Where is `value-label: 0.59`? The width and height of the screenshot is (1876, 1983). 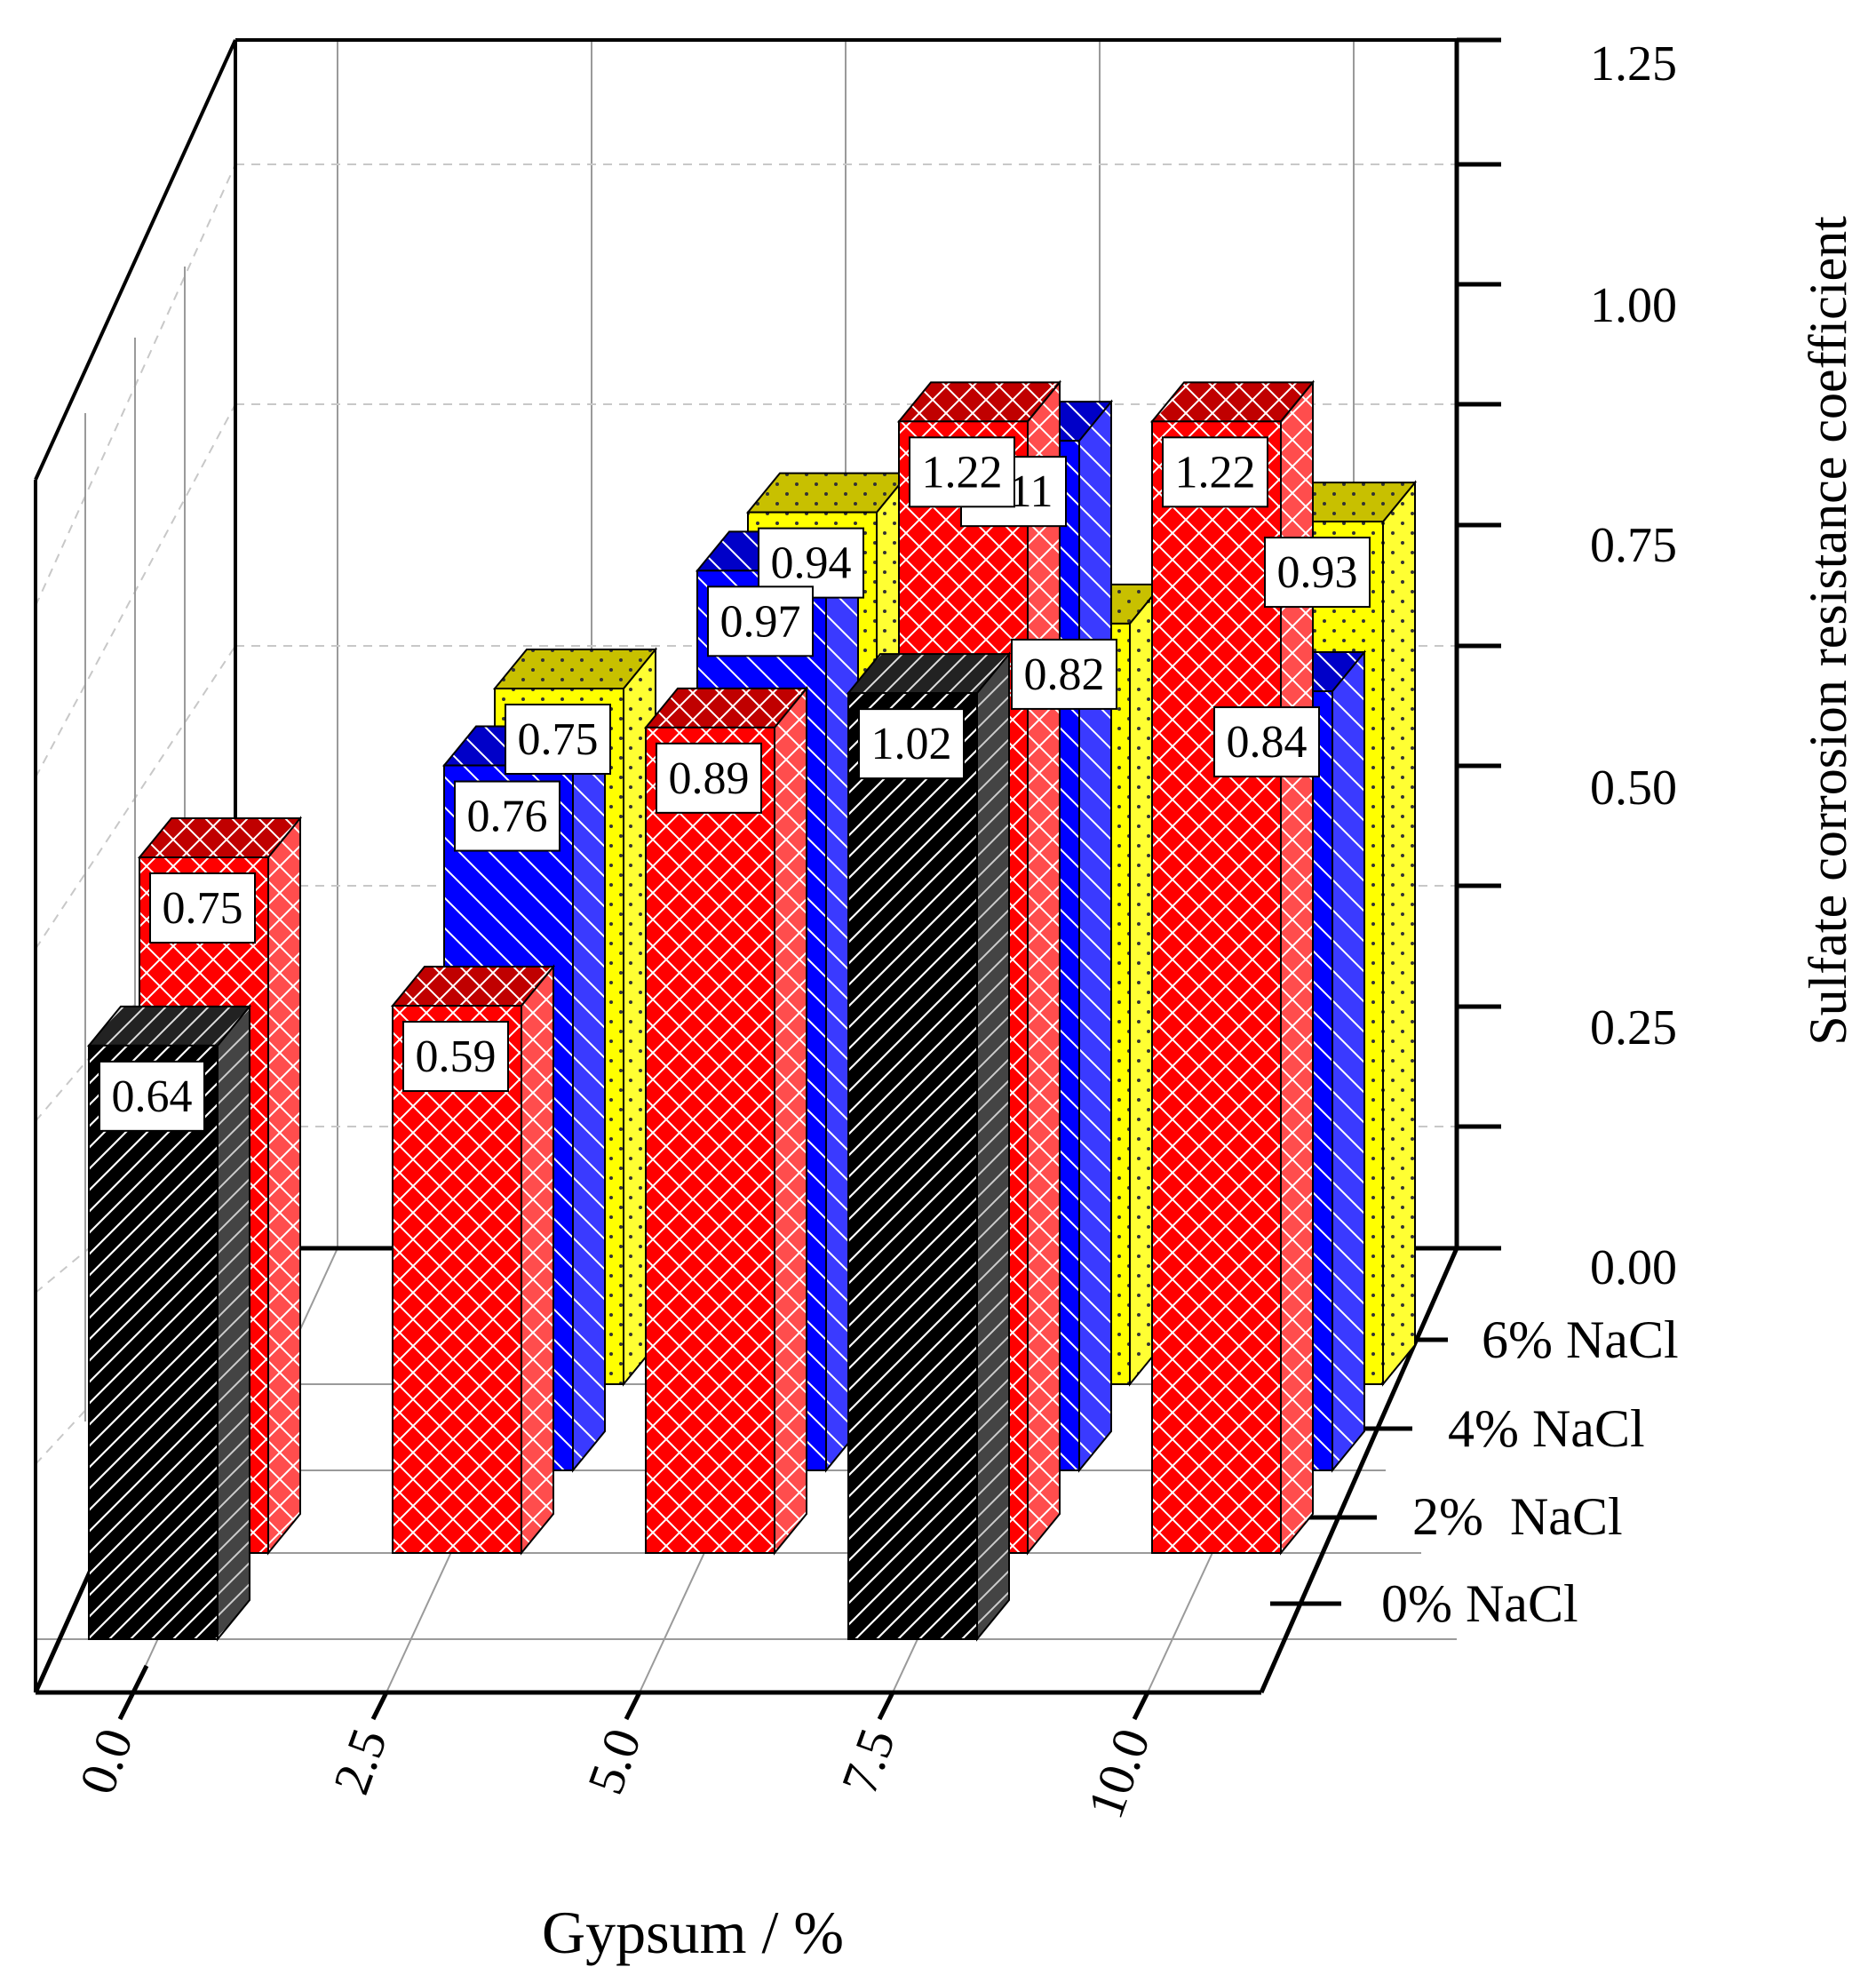 value-label: 0.59 is located at coordinates (456, 1057).